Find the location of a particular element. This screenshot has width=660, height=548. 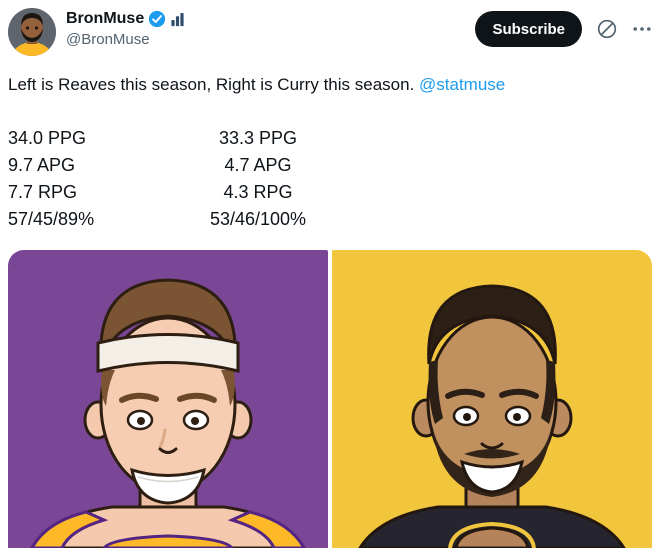

tweet-header: BronMuse @BronMuse Subscr is located at coordinates (330, 32).